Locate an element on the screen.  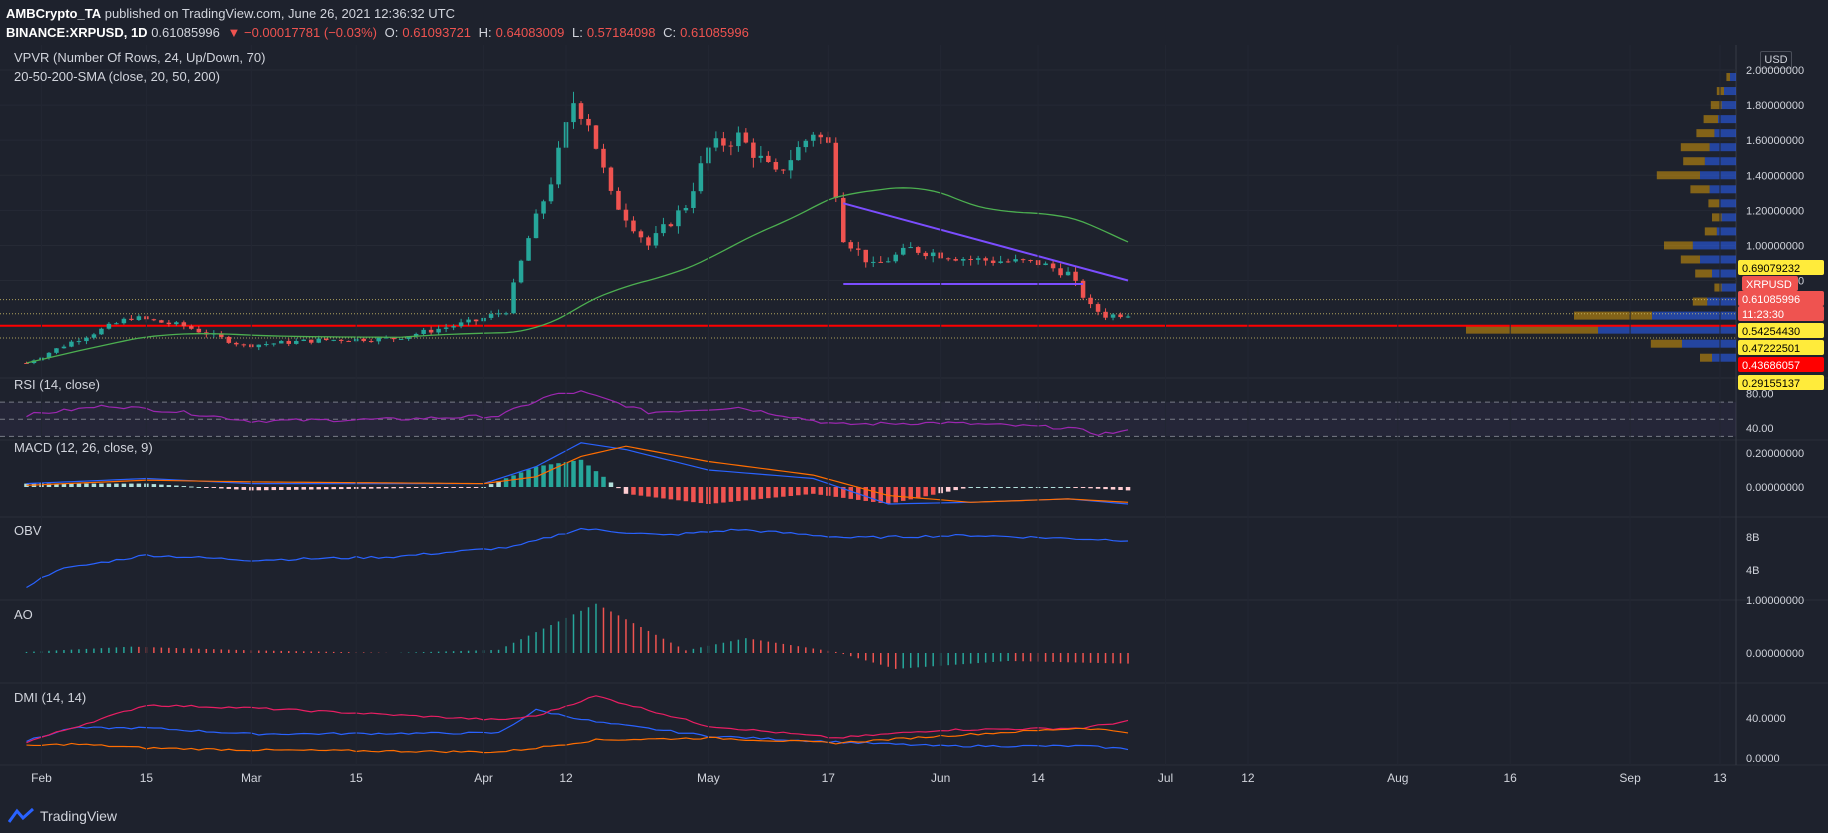
time-tick-label: Feb is located at coordinates (41, 778).